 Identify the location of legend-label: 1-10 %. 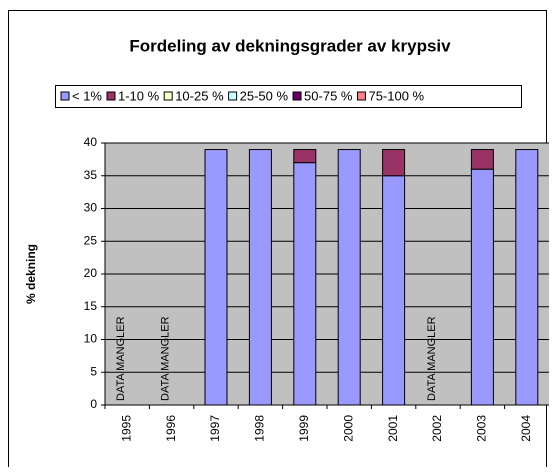
(139, 95).